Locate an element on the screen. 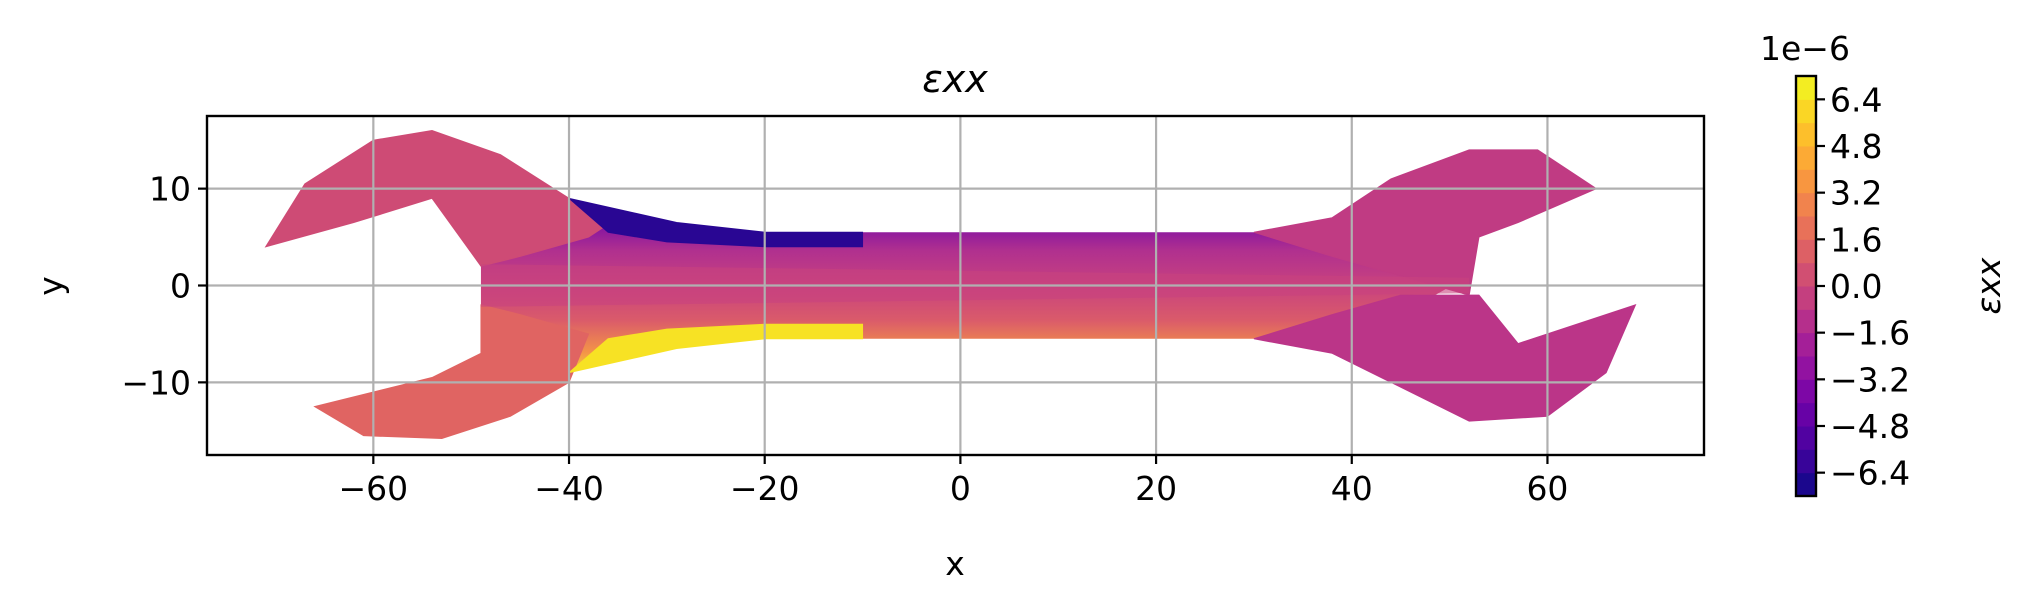  x-tick-label: 0 is located at coordinates (960, 488).